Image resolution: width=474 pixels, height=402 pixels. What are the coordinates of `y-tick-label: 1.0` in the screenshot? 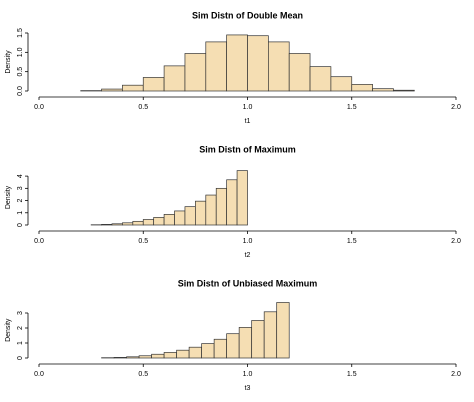 It's located at (20, 52).